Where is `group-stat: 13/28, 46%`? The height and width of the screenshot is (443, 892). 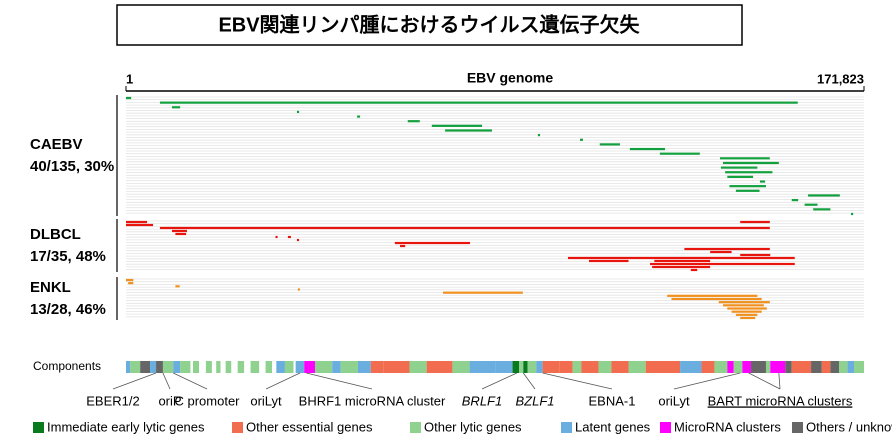
group-stat: 13/28, 46% is located at coordinates (68, 309).